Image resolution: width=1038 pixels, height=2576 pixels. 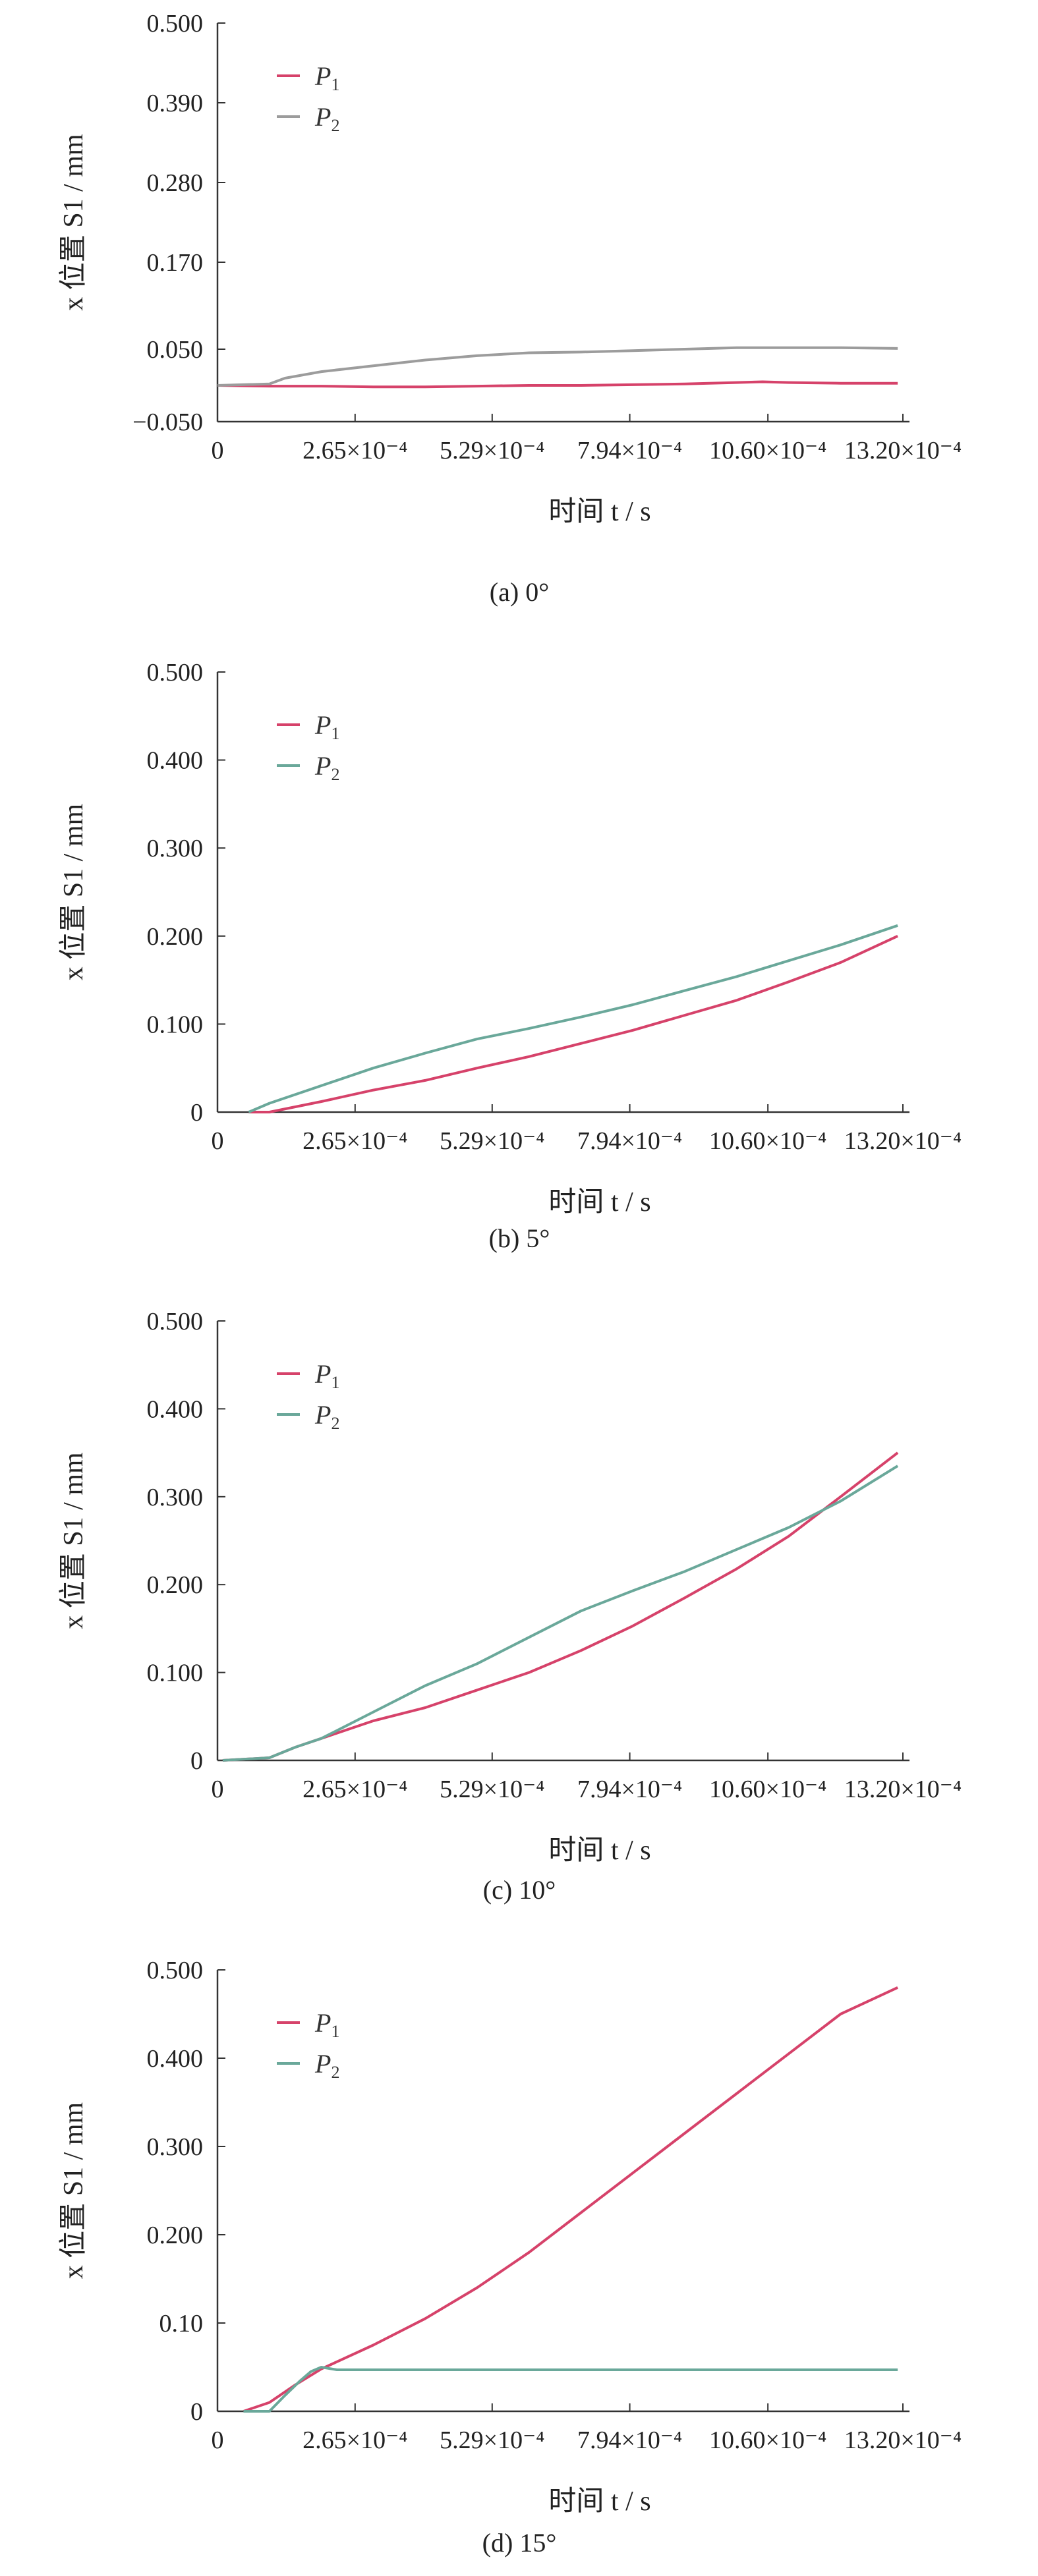 I want to click on y-tick-label: 0.170, so click(x=175, y=263).